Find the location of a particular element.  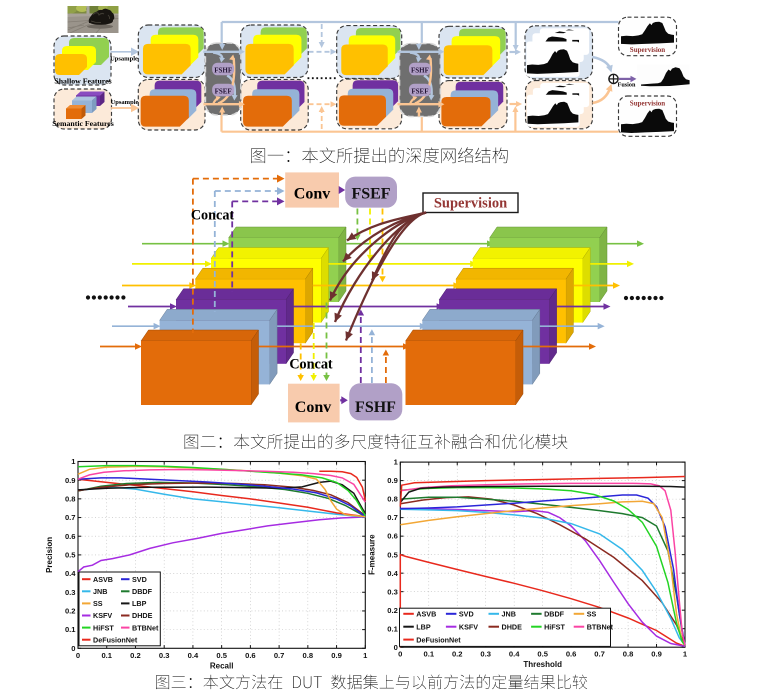

svg-text: Shallow Features is located at coordinates (82, 81).